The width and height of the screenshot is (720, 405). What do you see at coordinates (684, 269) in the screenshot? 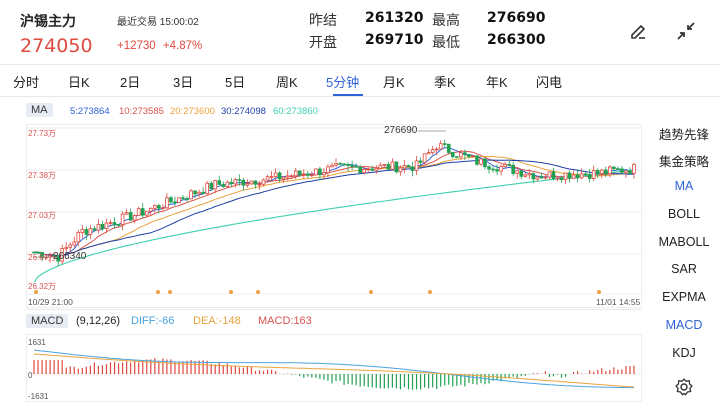
I see `panel-sar: SAR` at bounding box center [684, 269].